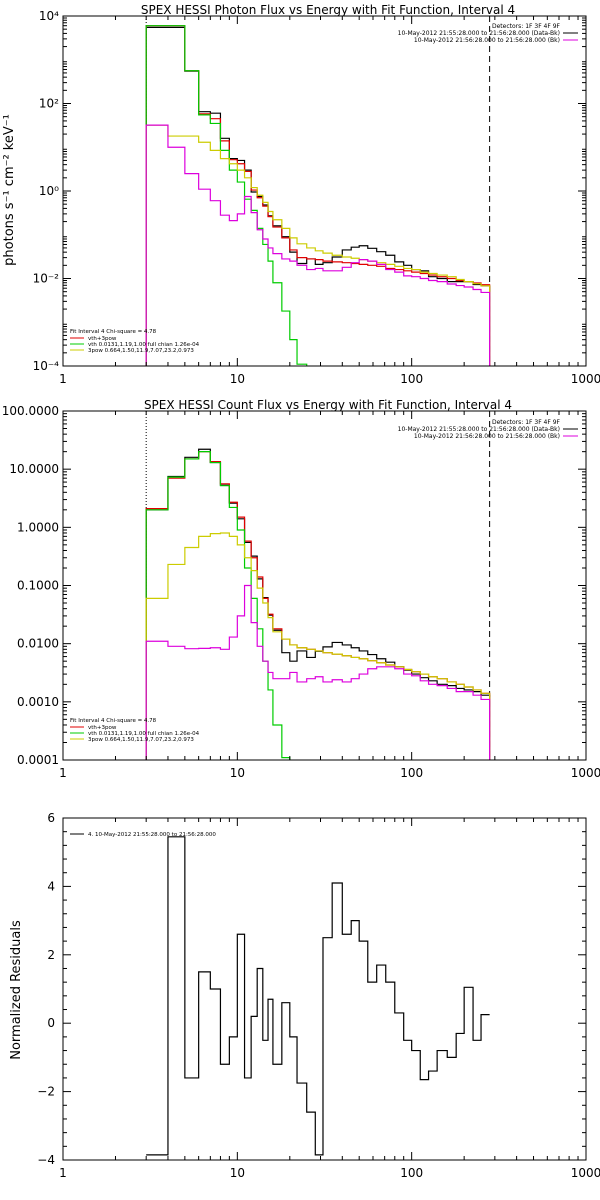  I want to click on y-tick-label: 10.0000, so click(34, 469).